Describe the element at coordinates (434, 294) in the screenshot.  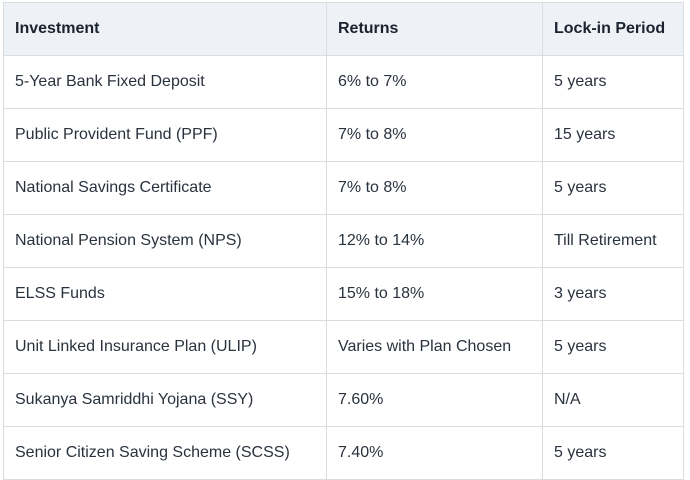
I see `cell-returns: 15% to 18%` at that location.